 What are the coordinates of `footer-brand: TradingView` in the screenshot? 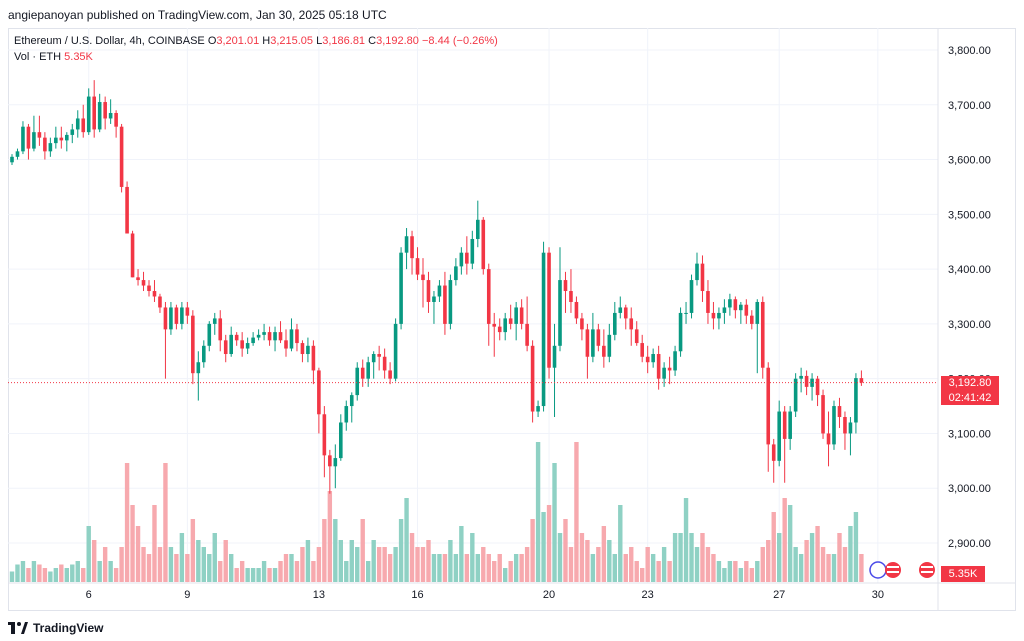 It's located at (55, 628).